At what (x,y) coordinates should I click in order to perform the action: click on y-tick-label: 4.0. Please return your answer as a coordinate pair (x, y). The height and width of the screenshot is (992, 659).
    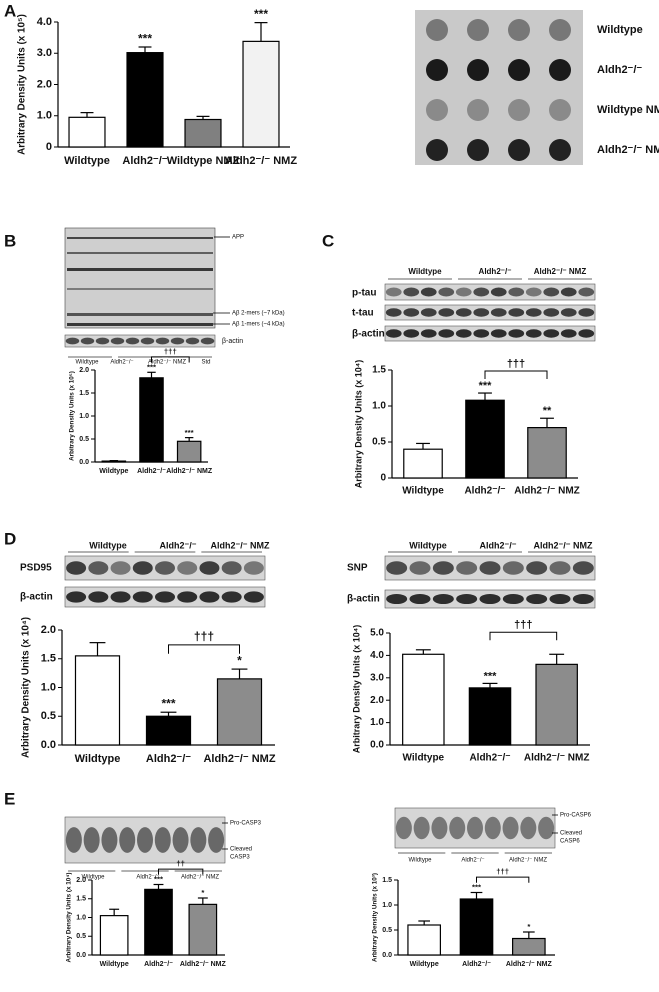
    Looking at the image, I should click on (377, 655).